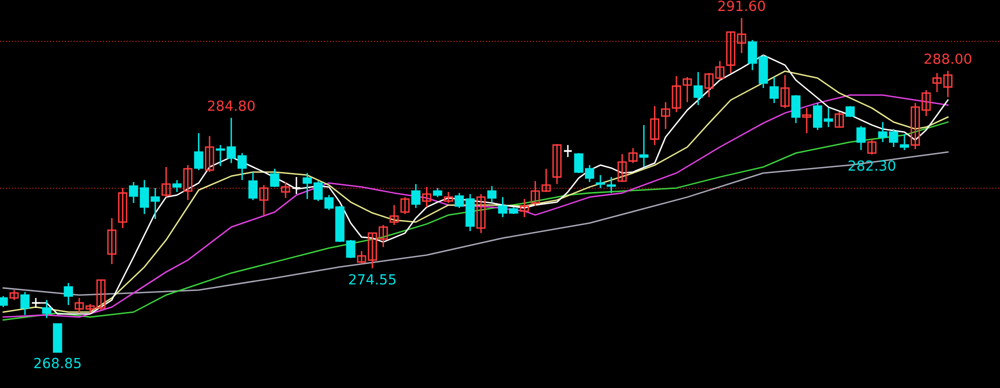 This screenshot has height=388, width=1000. Describe the element at coordinates (948, 58) in the screenshot. I see `annotation: 288.00` at that location.